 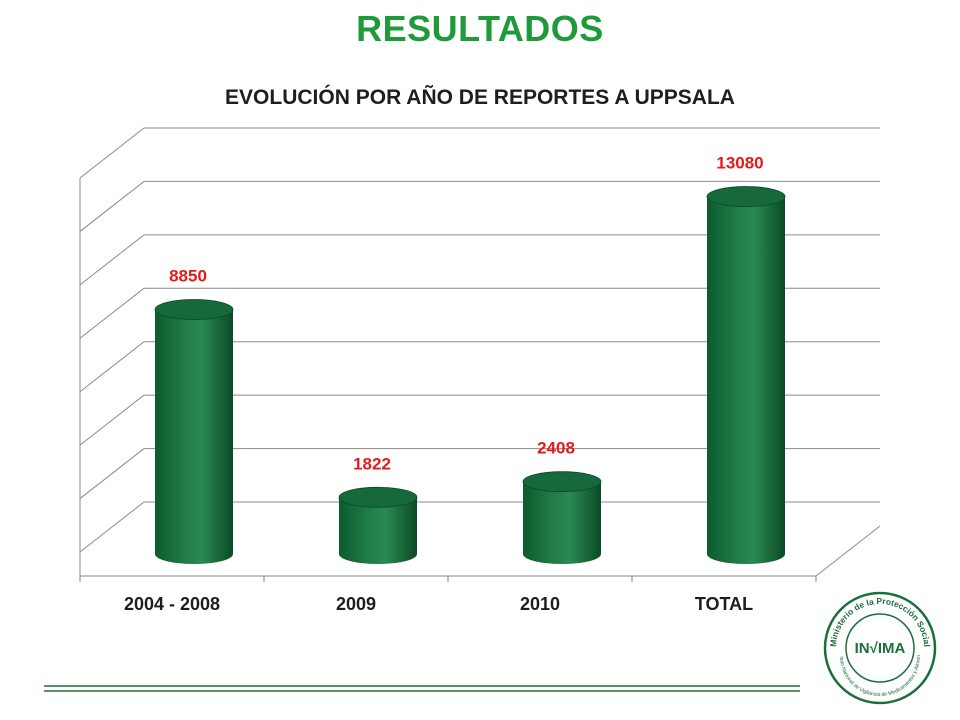 What do you see at coordinates (356, 604) in the screenshot?
I see `x-tick-label: 2009` at bounding box center [356, 604].